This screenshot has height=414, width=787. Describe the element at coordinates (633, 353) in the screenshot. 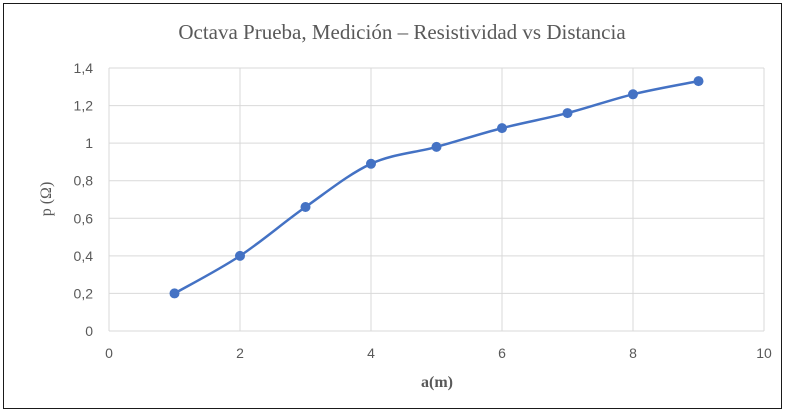

I see `x-tick-label: 8` at that location.